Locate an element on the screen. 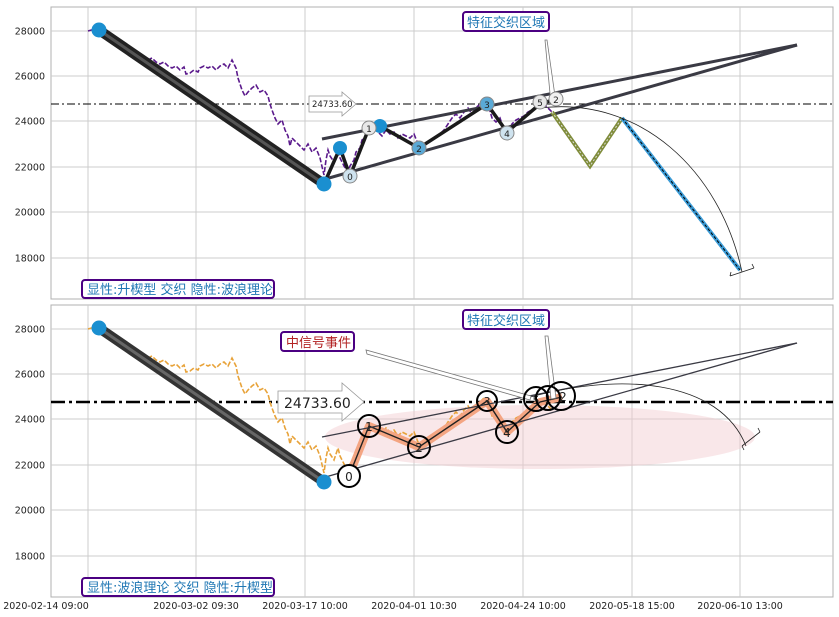 The height and width of the screenshot is (617, 839). bottom-node-low is located at coordinates (324, 482).